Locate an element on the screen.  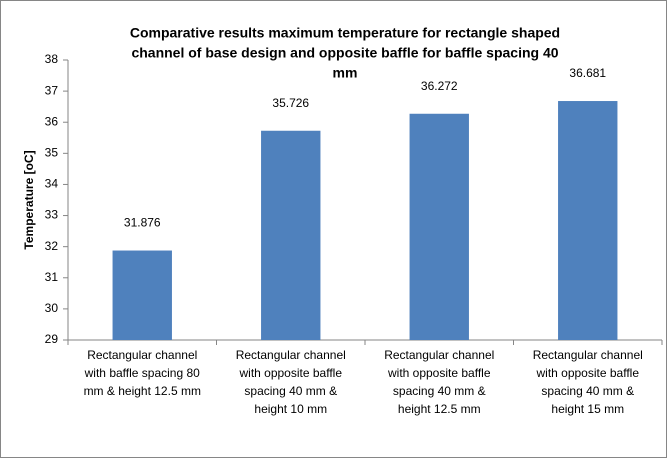
y-tick-label: 35 is located at coordinates (52, 153).